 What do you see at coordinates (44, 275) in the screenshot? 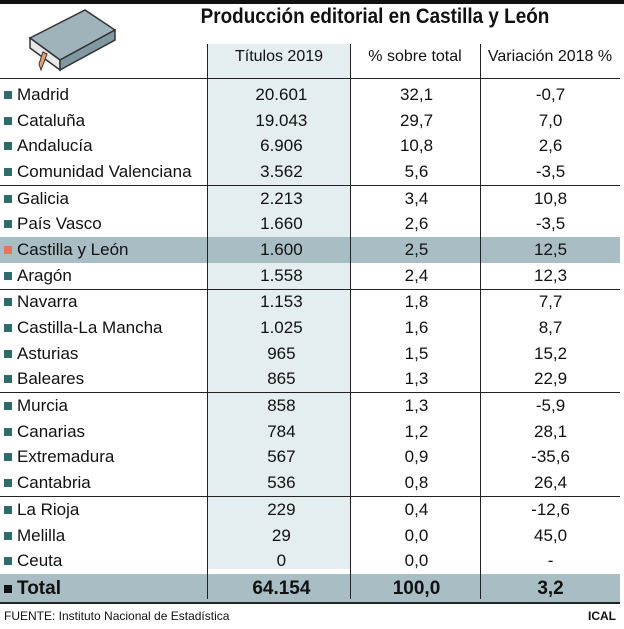
I see `cell-text: Aragón` at bounding box center [44, 275].